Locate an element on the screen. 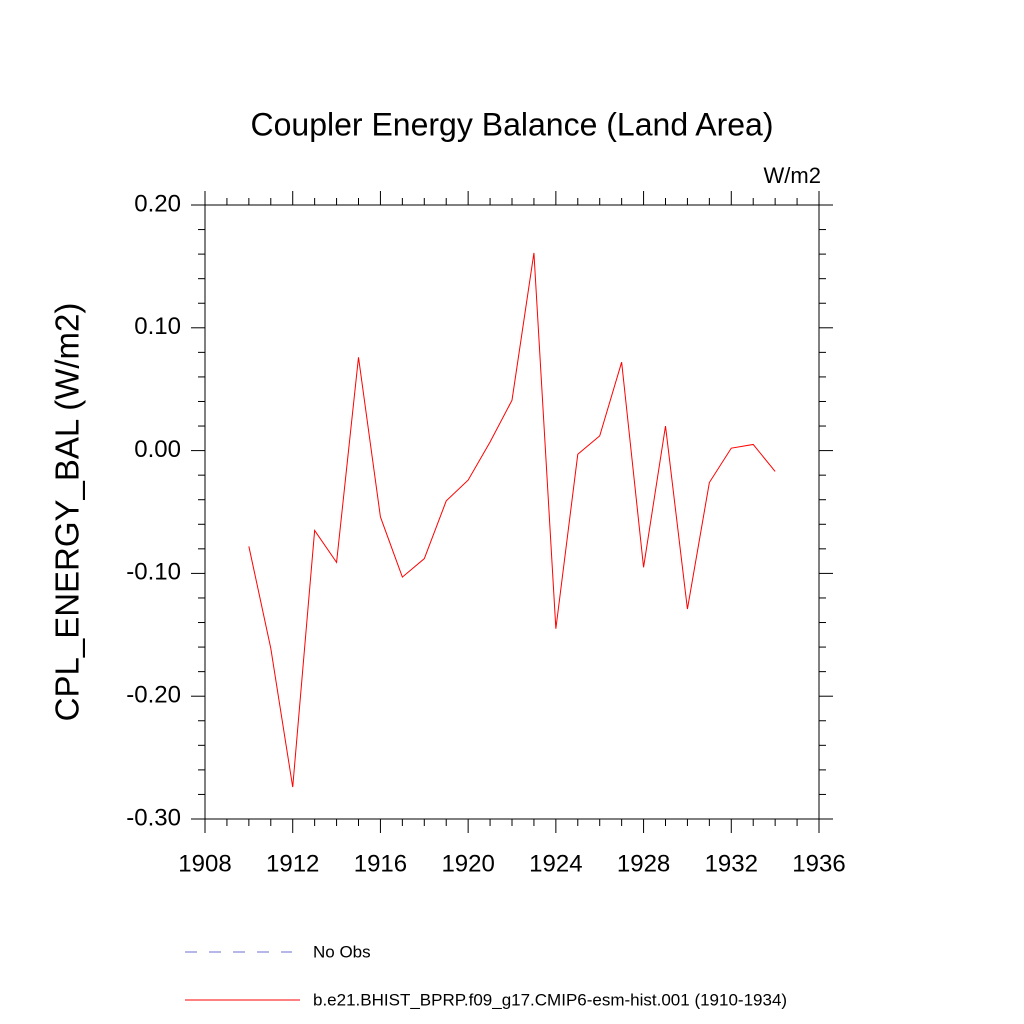 The width and height of the screenshot is (1024, 1024). chart-title: Coupler Energy Balance (Land Area) is located at coordinates (512, 124).